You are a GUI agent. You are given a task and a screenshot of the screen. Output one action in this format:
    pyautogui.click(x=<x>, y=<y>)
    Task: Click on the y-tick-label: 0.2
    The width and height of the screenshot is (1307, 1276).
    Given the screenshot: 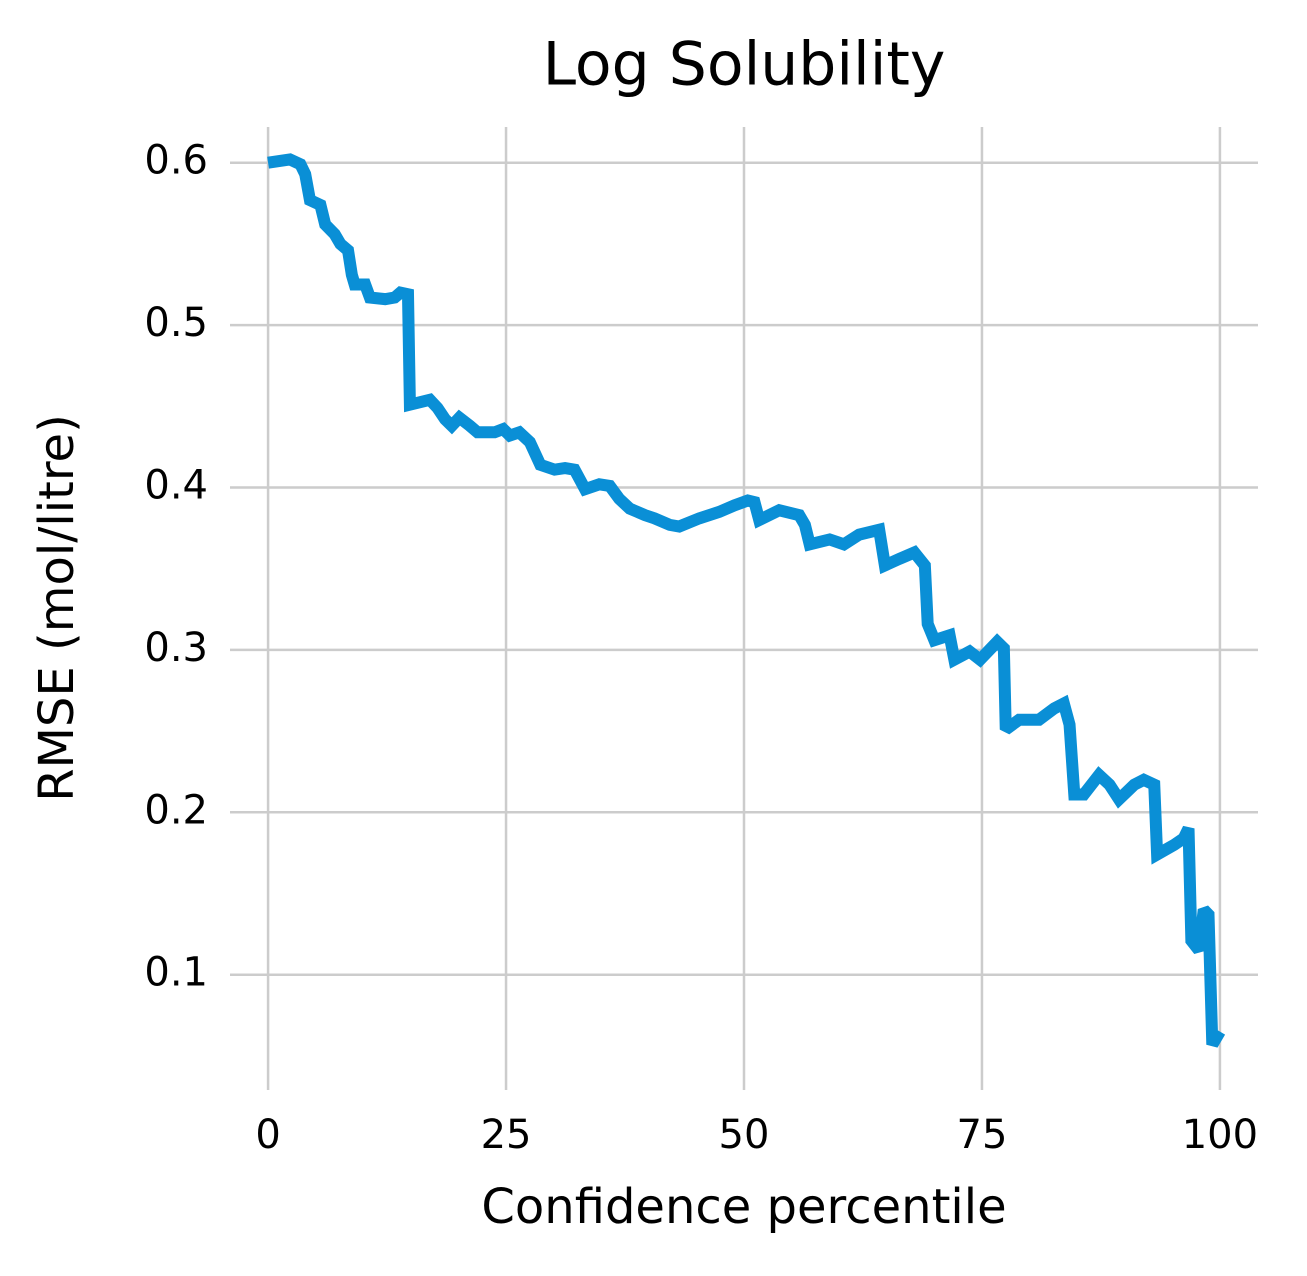 What is the action you would take?
    pyautogui.click(x=176, y=810)
    